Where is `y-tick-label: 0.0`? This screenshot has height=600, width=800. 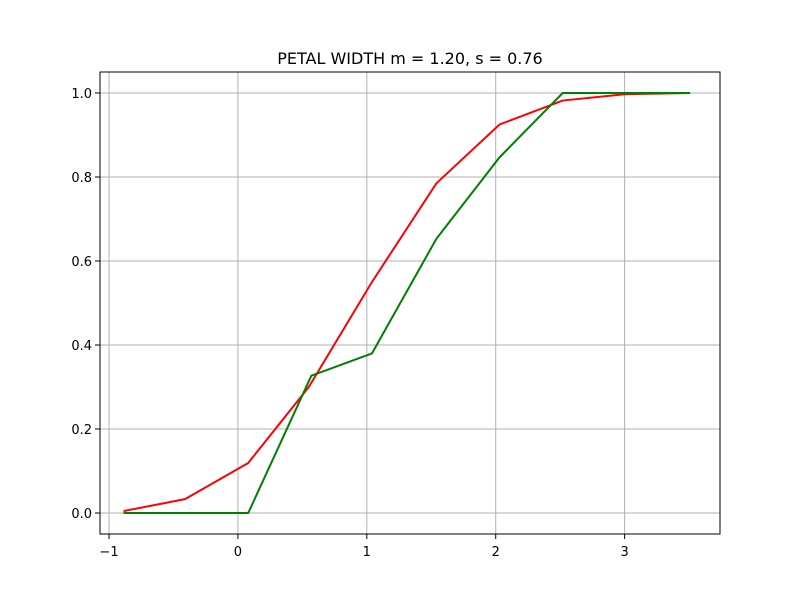 y-tick-label: 0.0 is located at coordinates (81, 514).